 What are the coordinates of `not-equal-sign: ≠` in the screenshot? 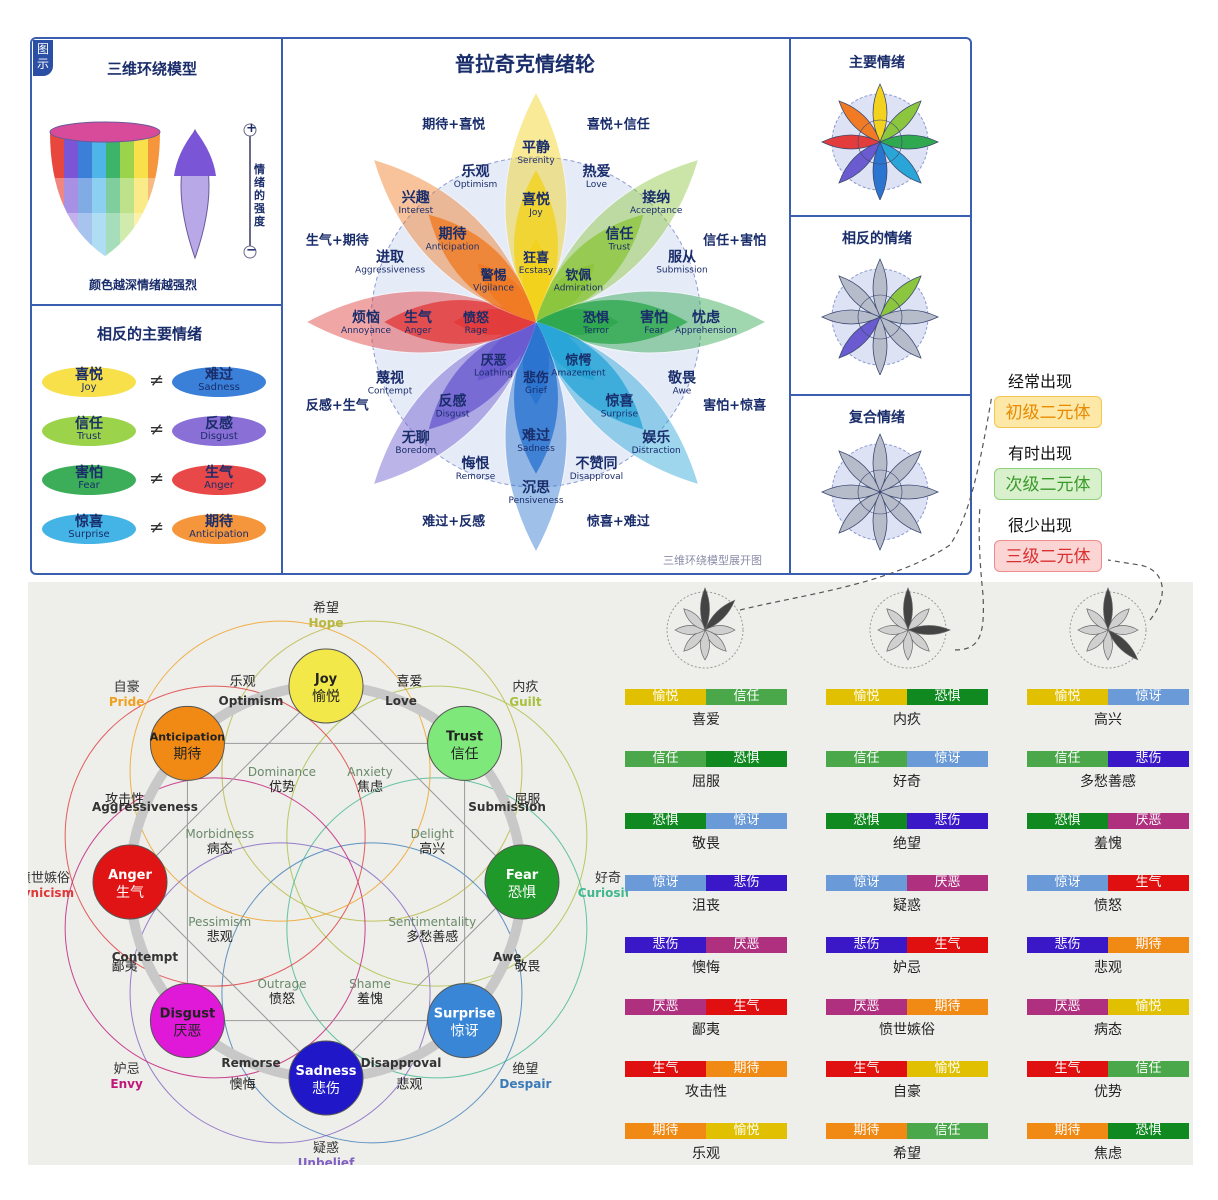 It's located at (157, 478).